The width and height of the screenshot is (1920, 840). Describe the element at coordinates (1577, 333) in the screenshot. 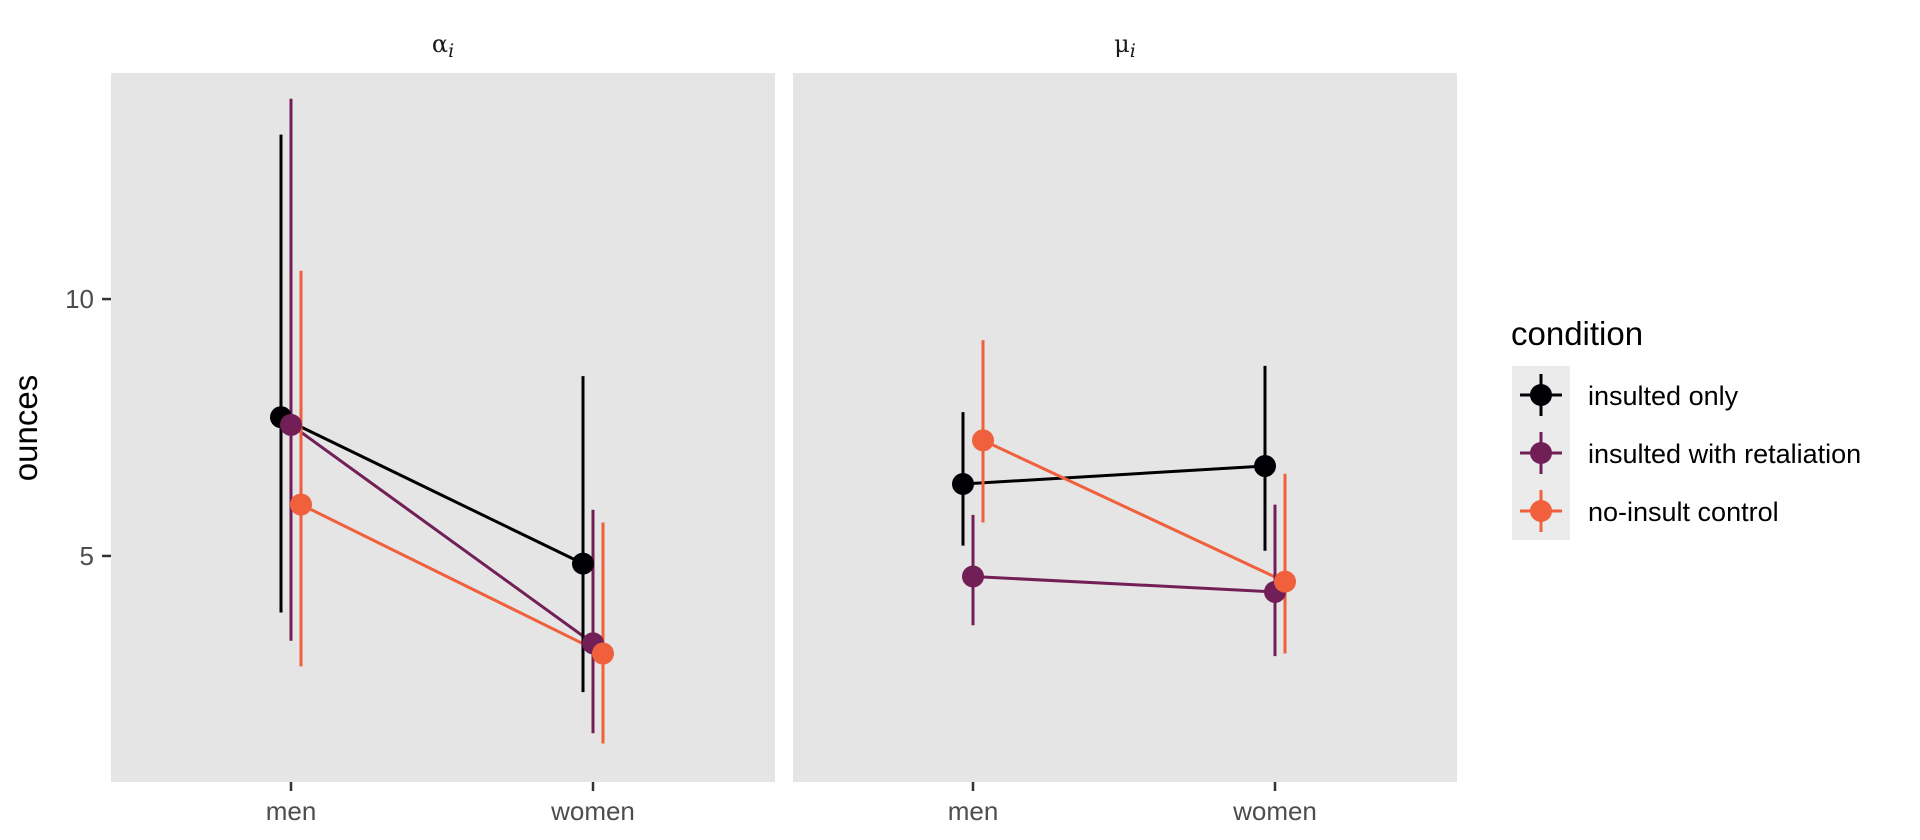

I see `legend-title: condition` at that location.